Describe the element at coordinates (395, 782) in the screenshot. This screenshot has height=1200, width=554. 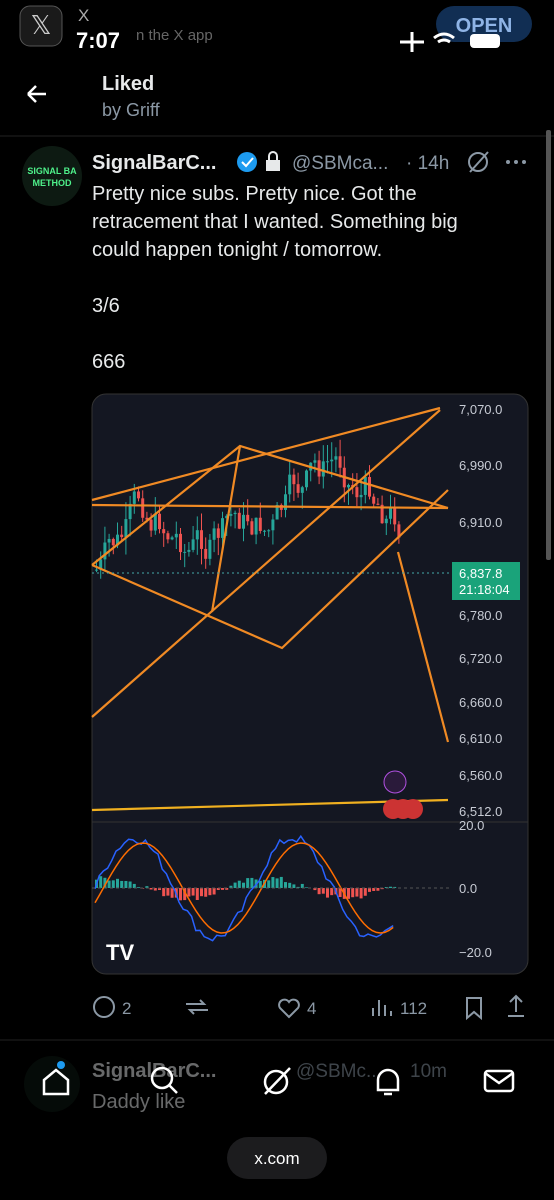
I see `event-icon` at that location.